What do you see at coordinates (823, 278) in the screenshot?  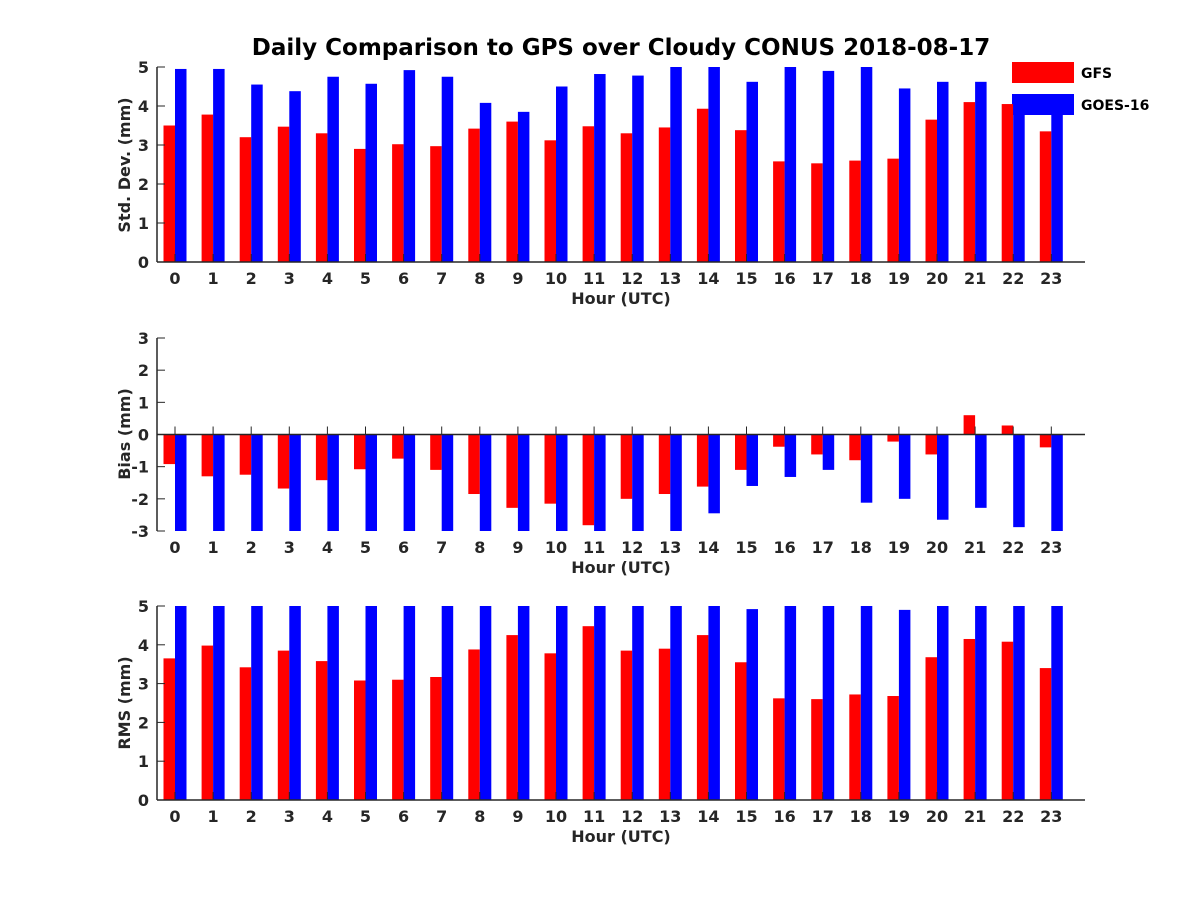 I see `x-tick-label: 17` at bounding box center [823, 278].